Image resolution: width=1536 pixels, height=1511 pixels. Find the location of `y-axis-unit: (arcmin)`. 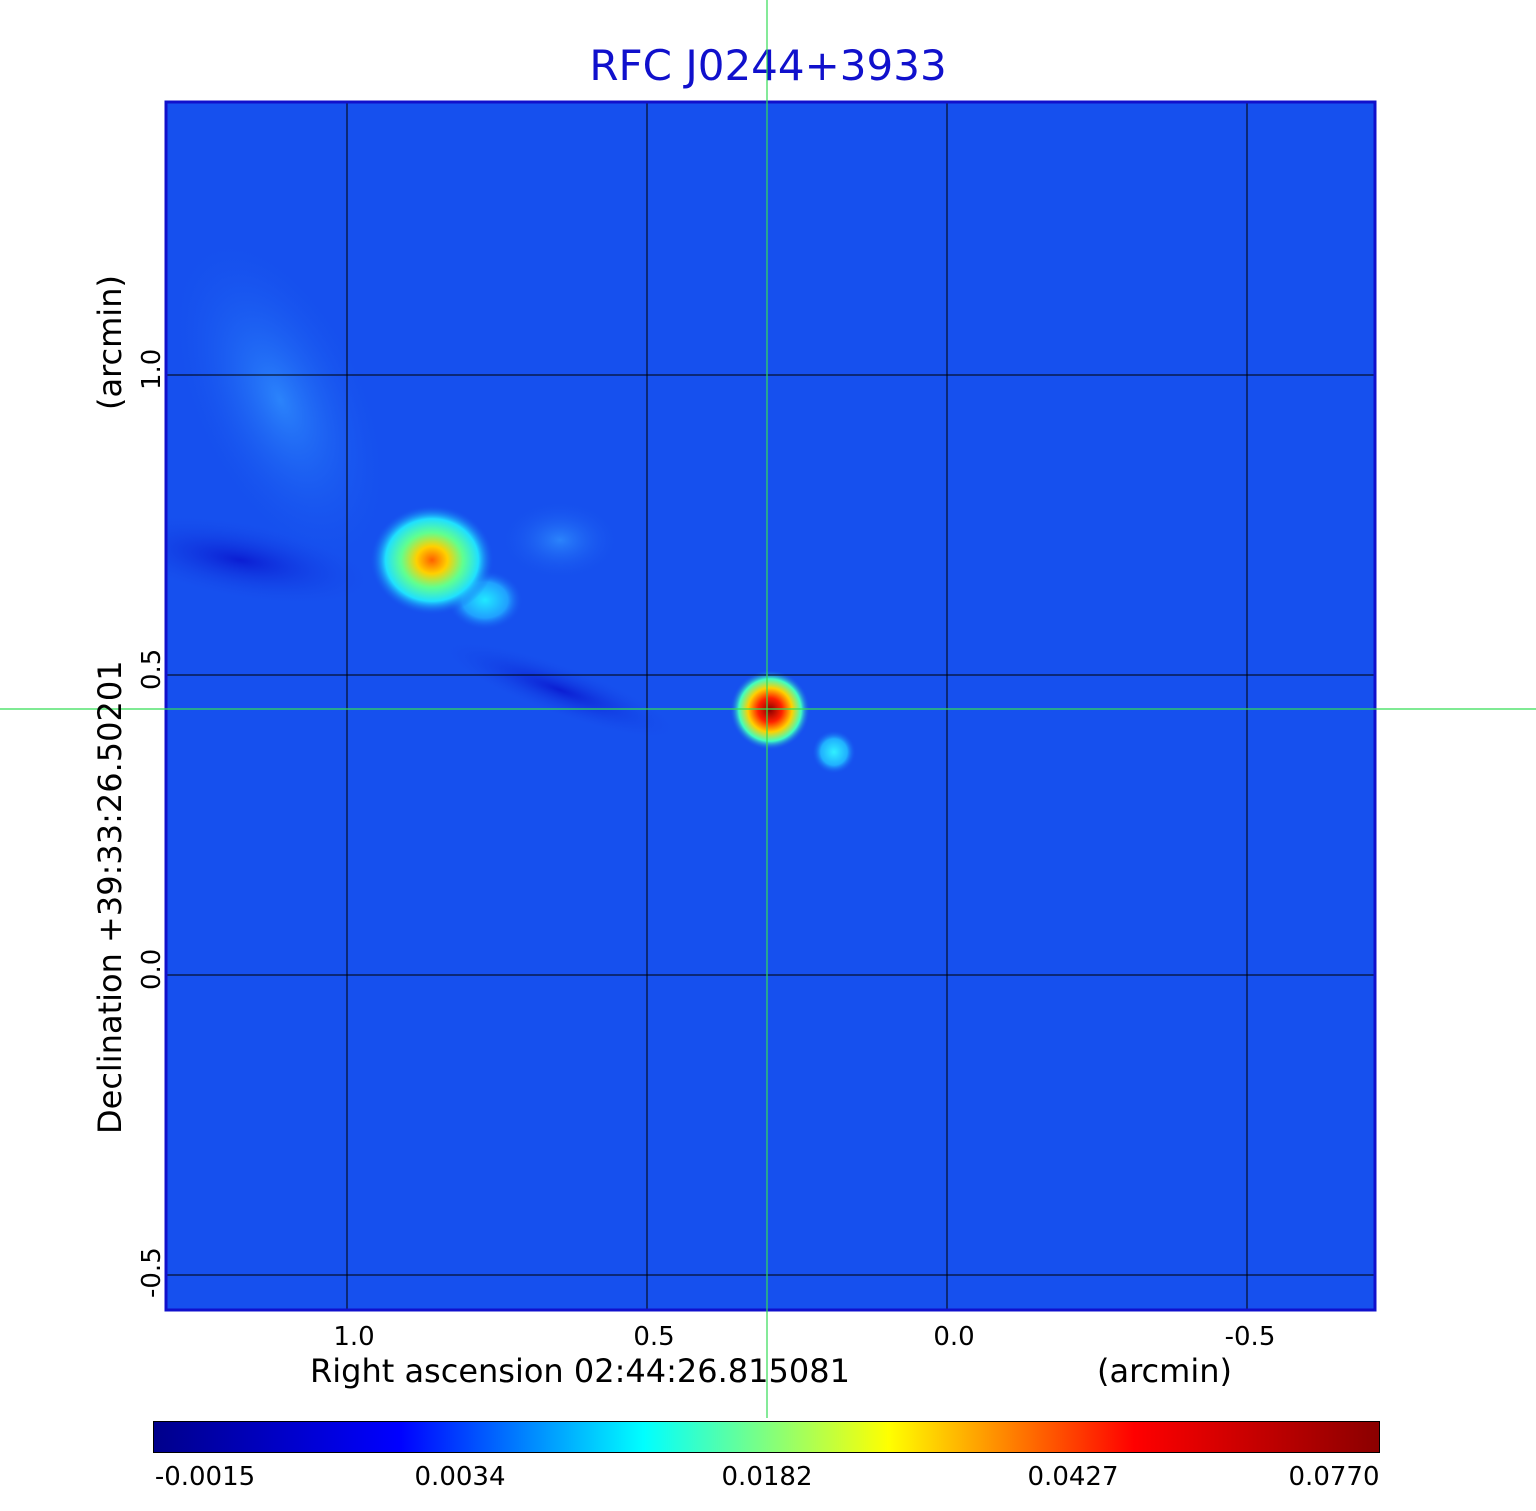

y-axis-unit: (arcmin) is located at coordinates (110, 342).